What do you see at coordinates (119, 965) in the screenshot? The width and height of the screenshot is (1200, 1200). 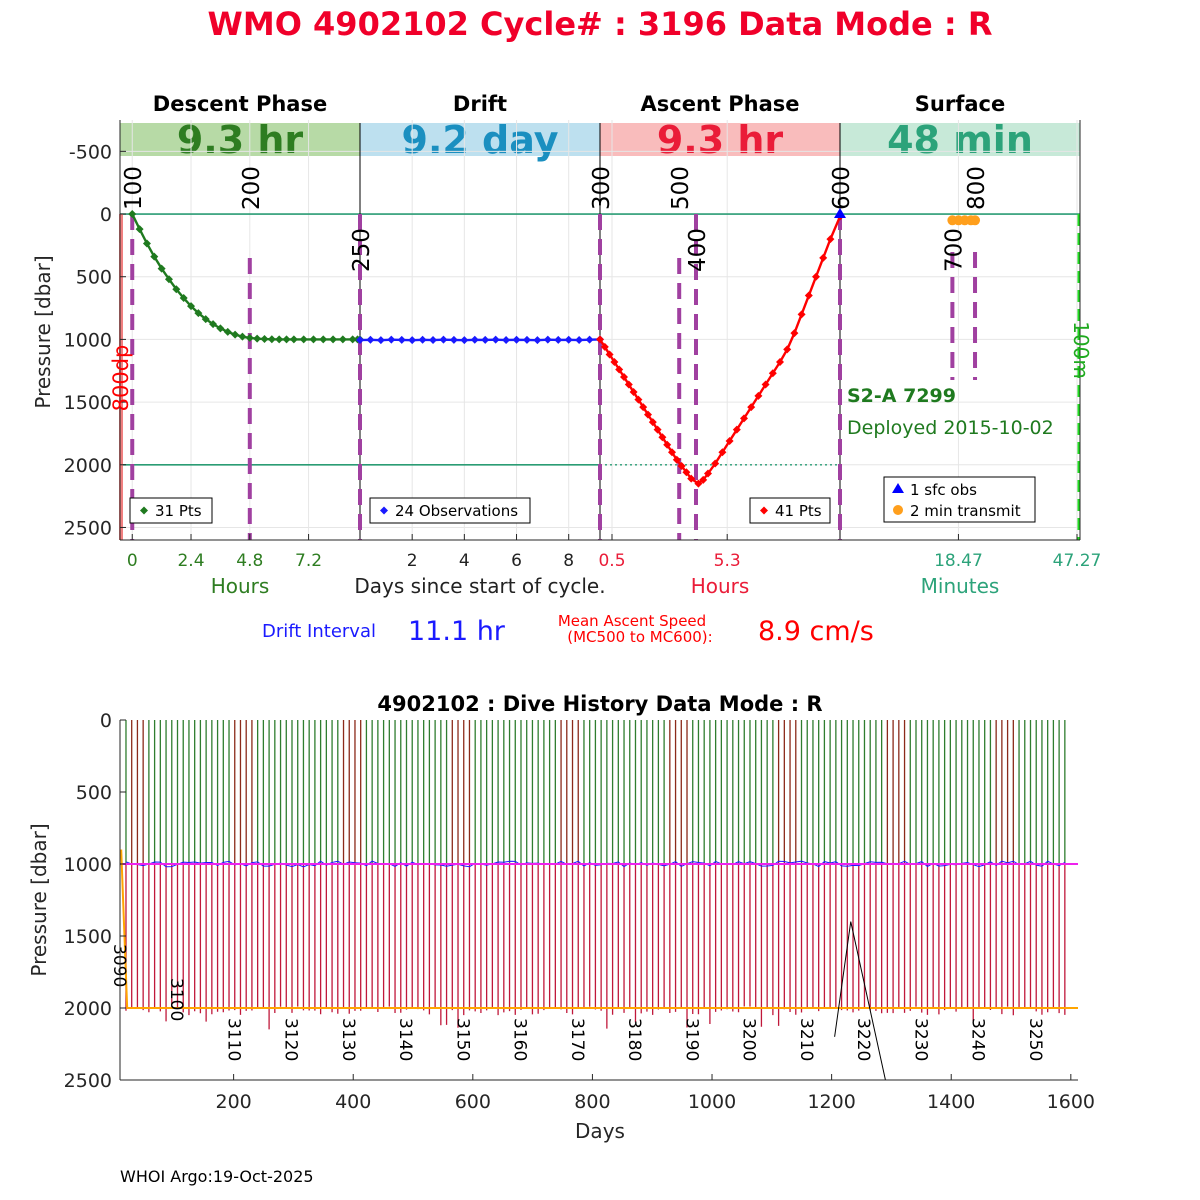 I see `cycle-label-3090: 3090` at bounding box center [119, 965].